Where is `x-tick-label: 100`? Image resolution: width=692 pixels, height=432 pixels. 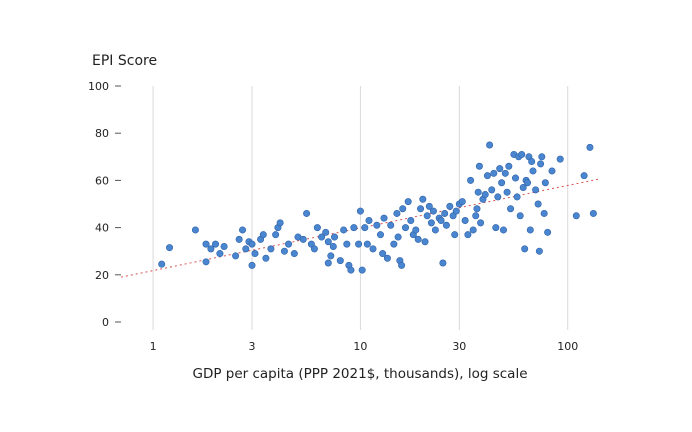 x-tick-label: 100 is located at coordinates (567, 346).